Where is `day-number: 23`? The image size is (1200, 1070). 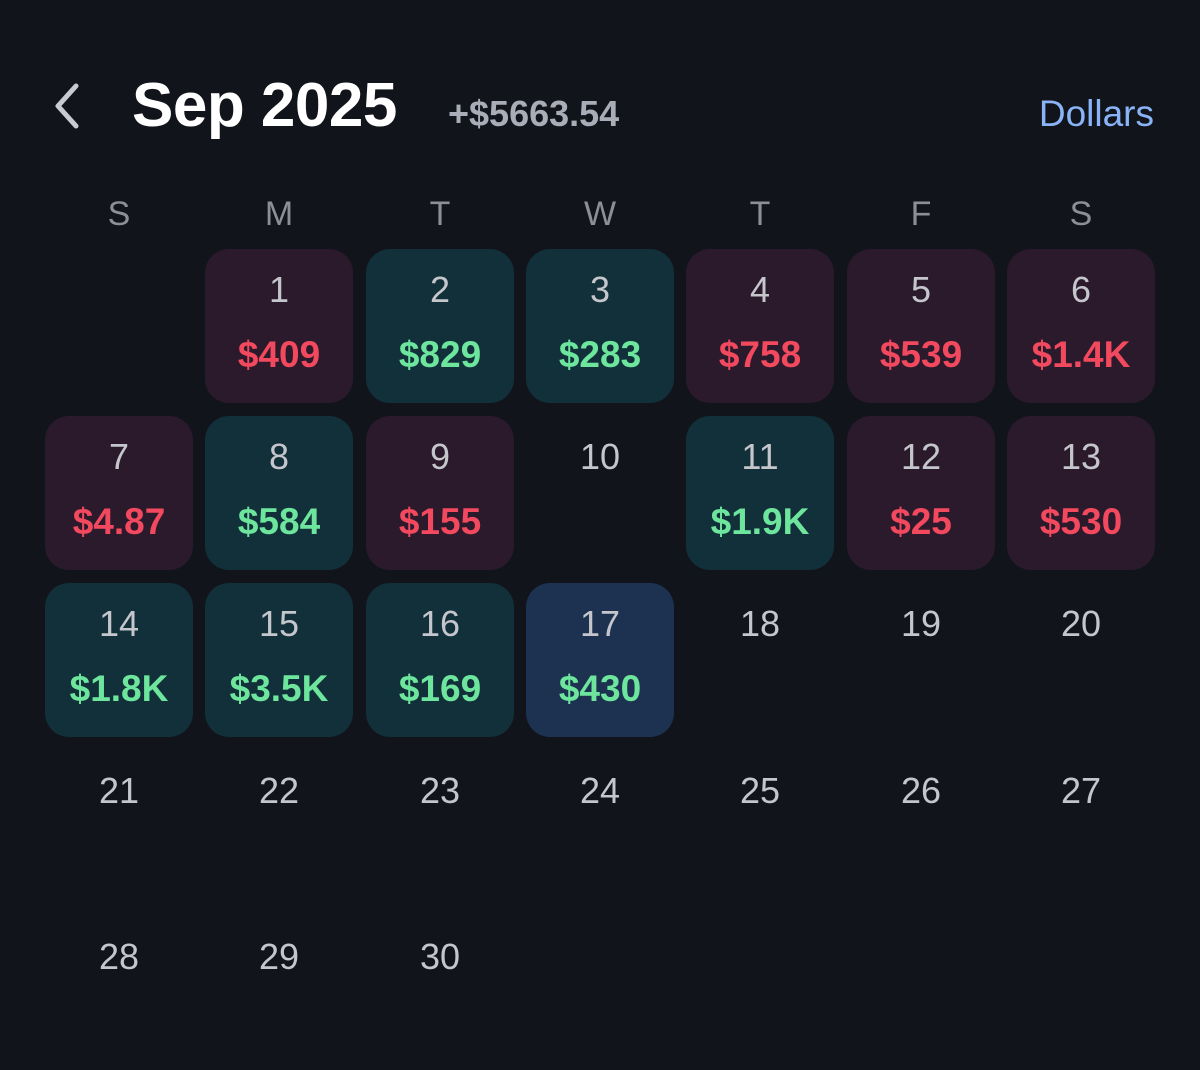
day-number: 23 is located at coordinates (440, 790).